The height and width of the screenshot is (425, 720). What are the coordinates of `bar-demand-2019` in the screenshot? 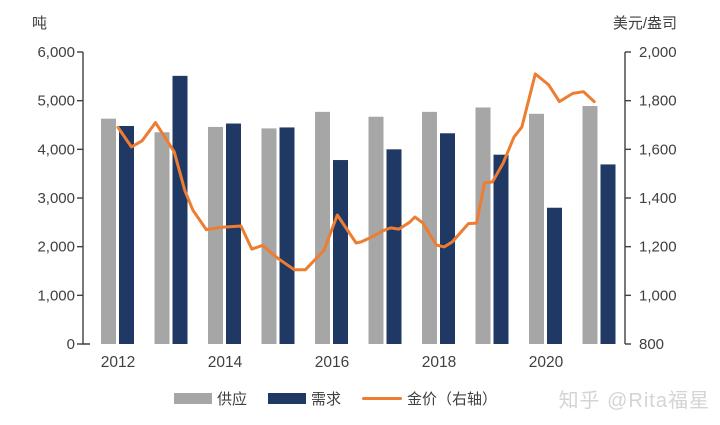 It's located at (501, 249).